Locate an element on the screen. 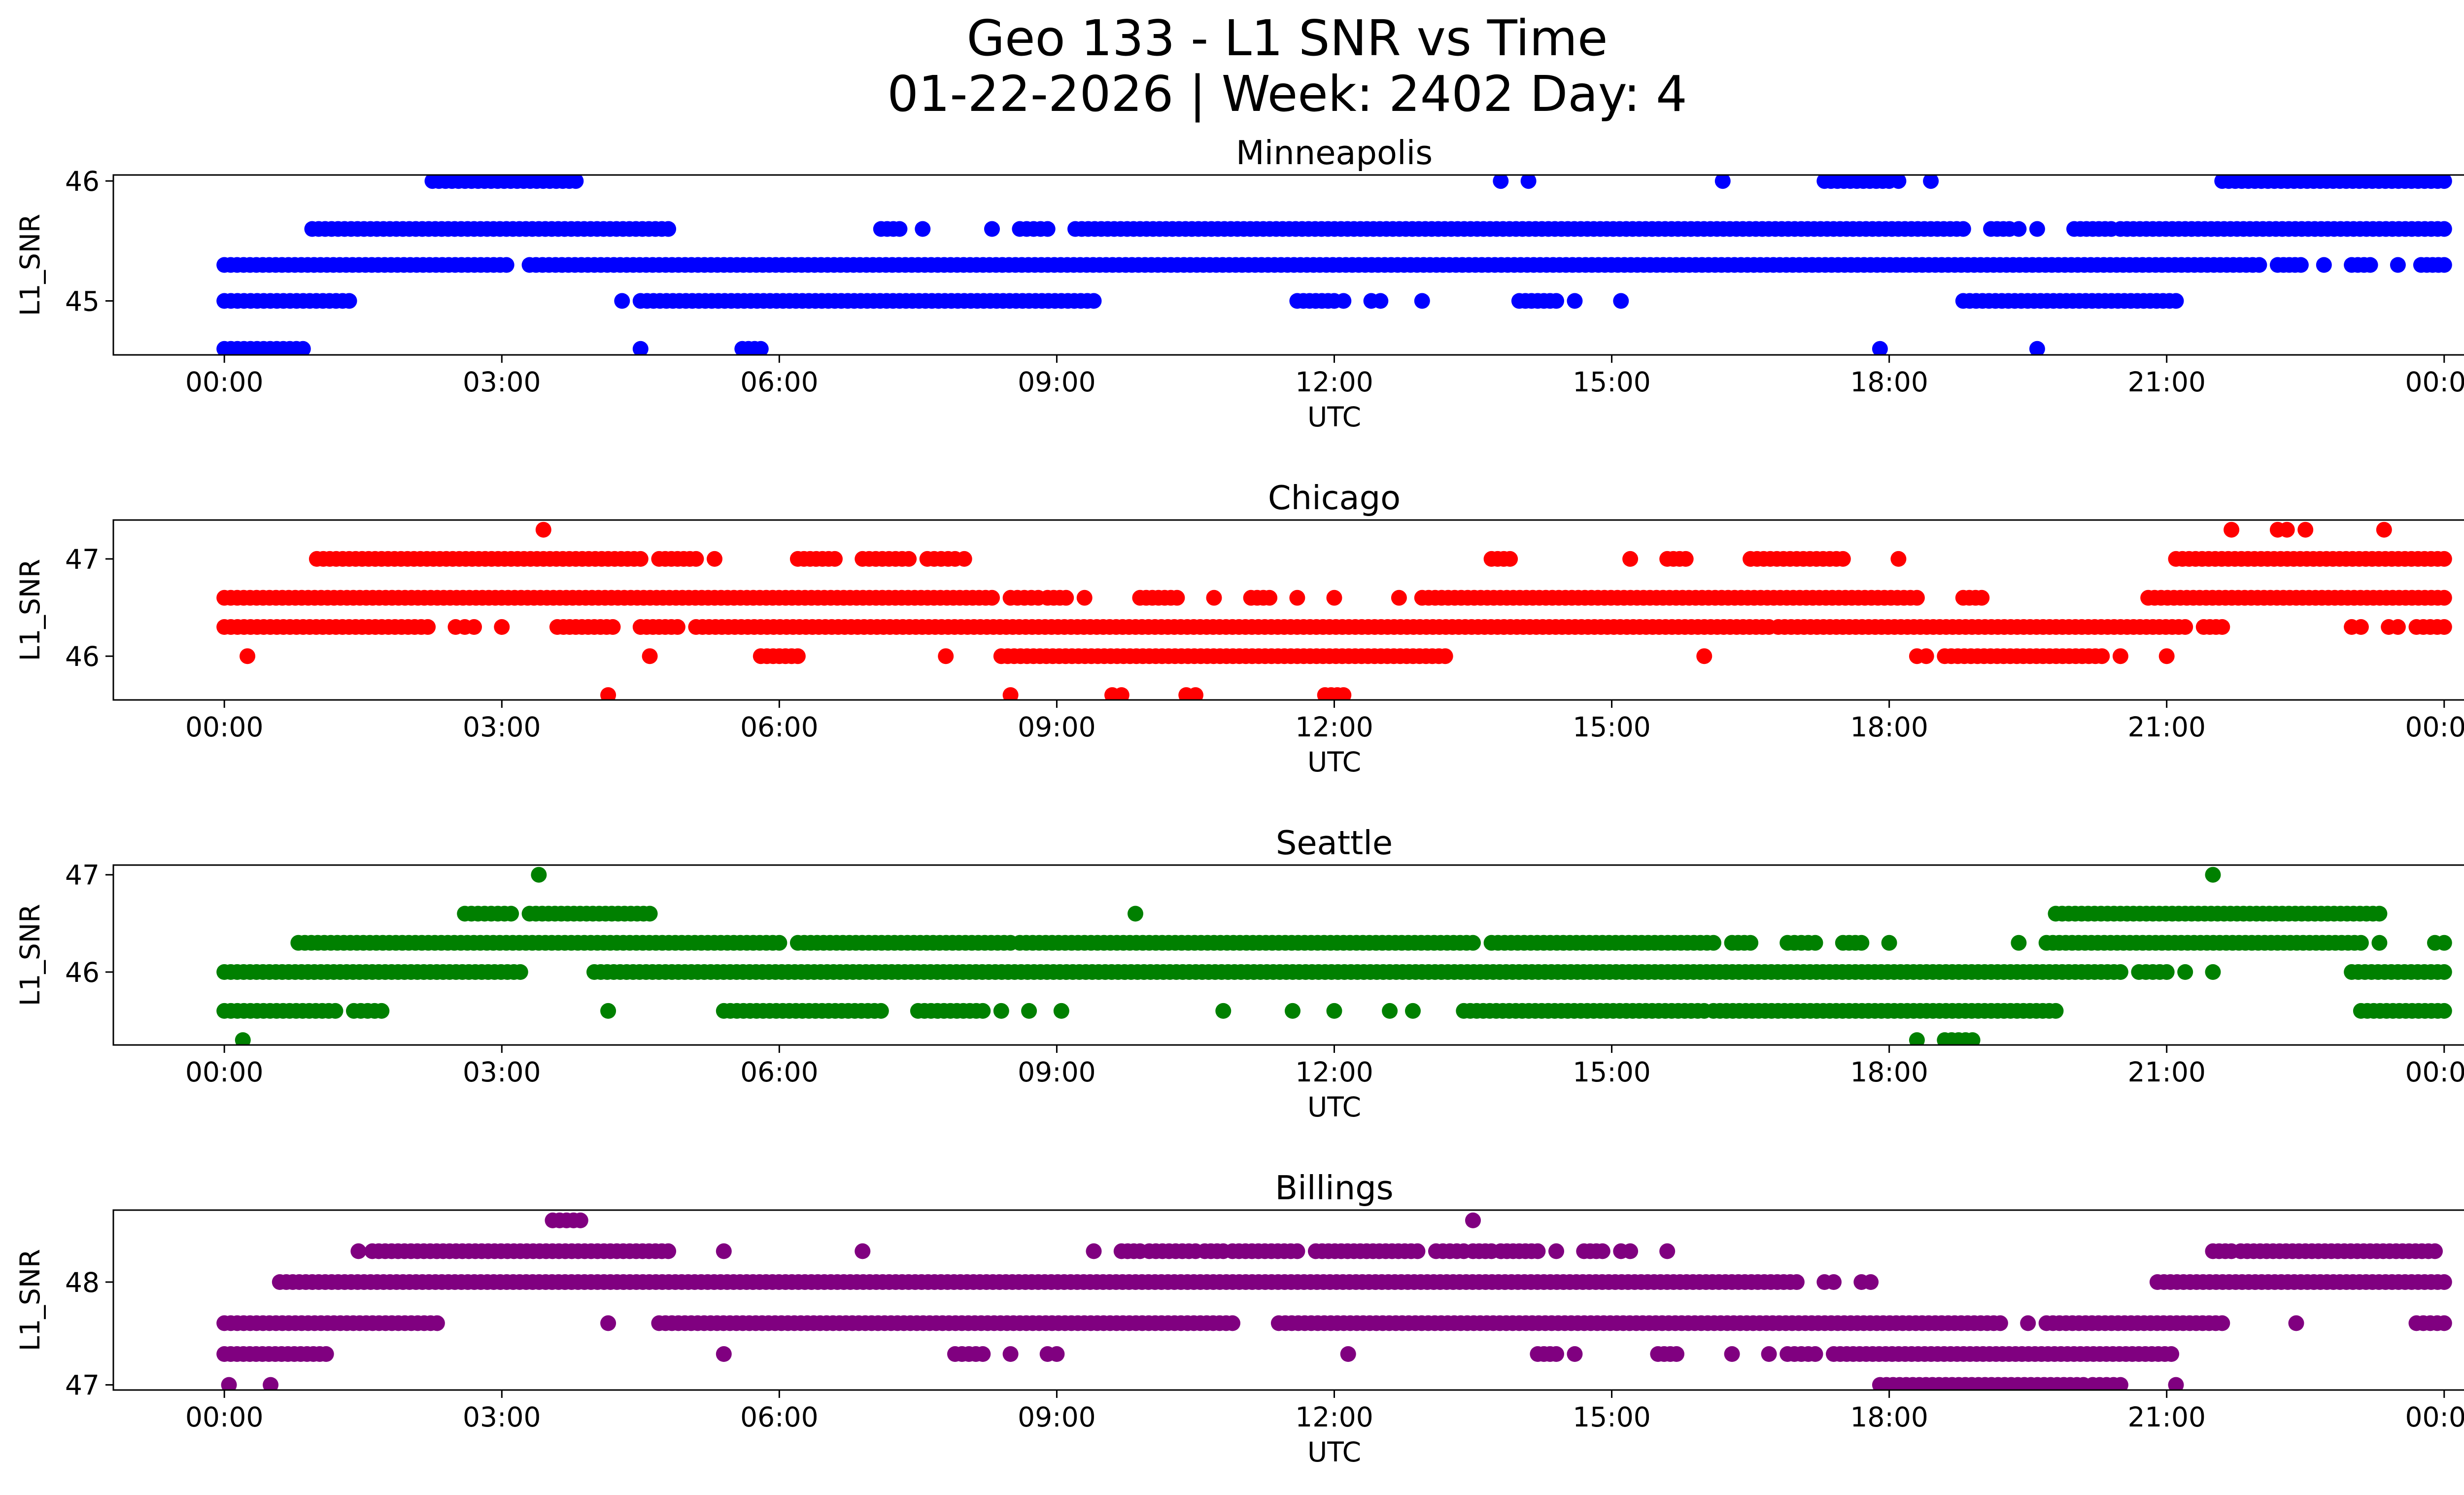 The image size is (2464, 1495). x-tick-label: 21:00 is located at coordinates (2166, 727).